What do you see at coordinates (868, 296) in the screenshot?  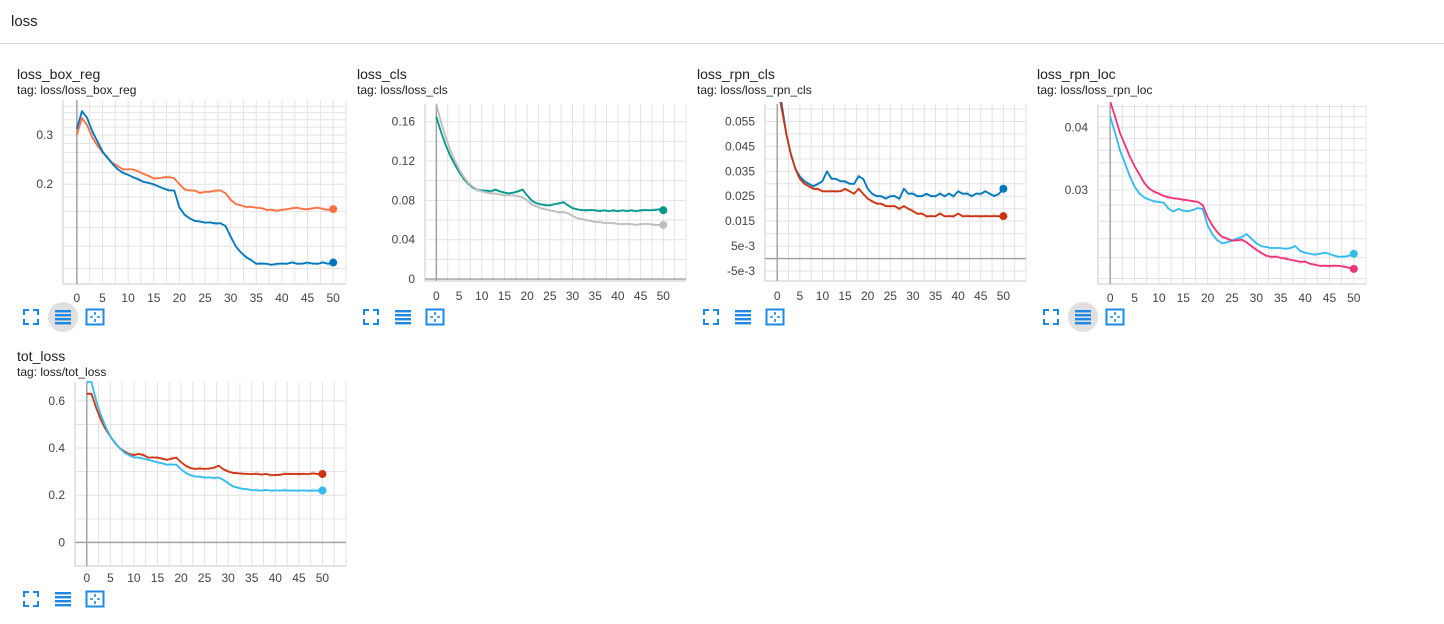 I see `x-tick-label: 20` at bounding box center [868, 296].